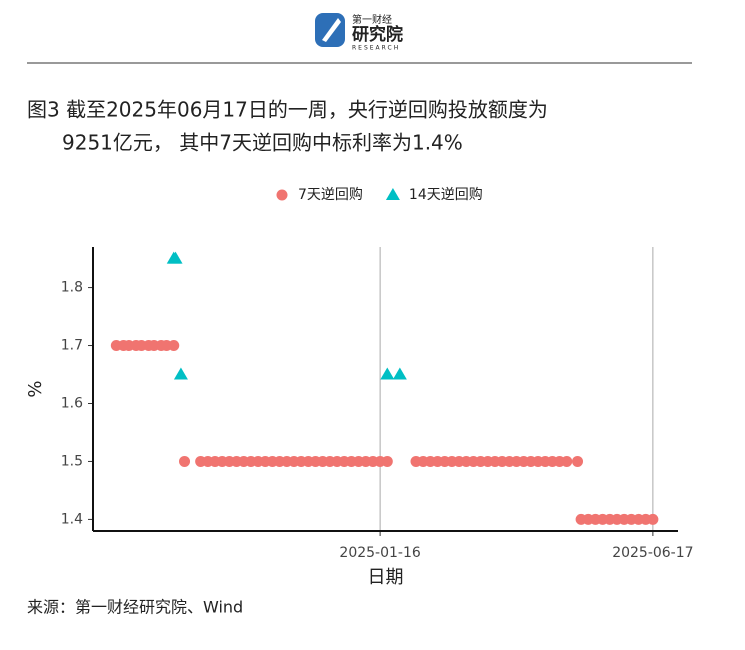 The image size is (745, 650). Describe the element at coordinates (72, 346) in the screenshot. I see `y-tick-label: 1.7` at that location.